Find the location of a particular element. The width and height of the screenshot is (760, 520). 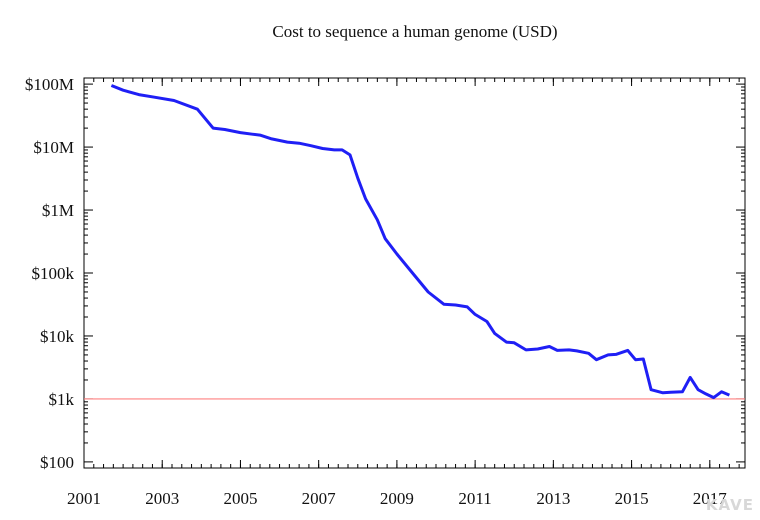

x-tick-label: 2015 is located at coordinates (632, 498).